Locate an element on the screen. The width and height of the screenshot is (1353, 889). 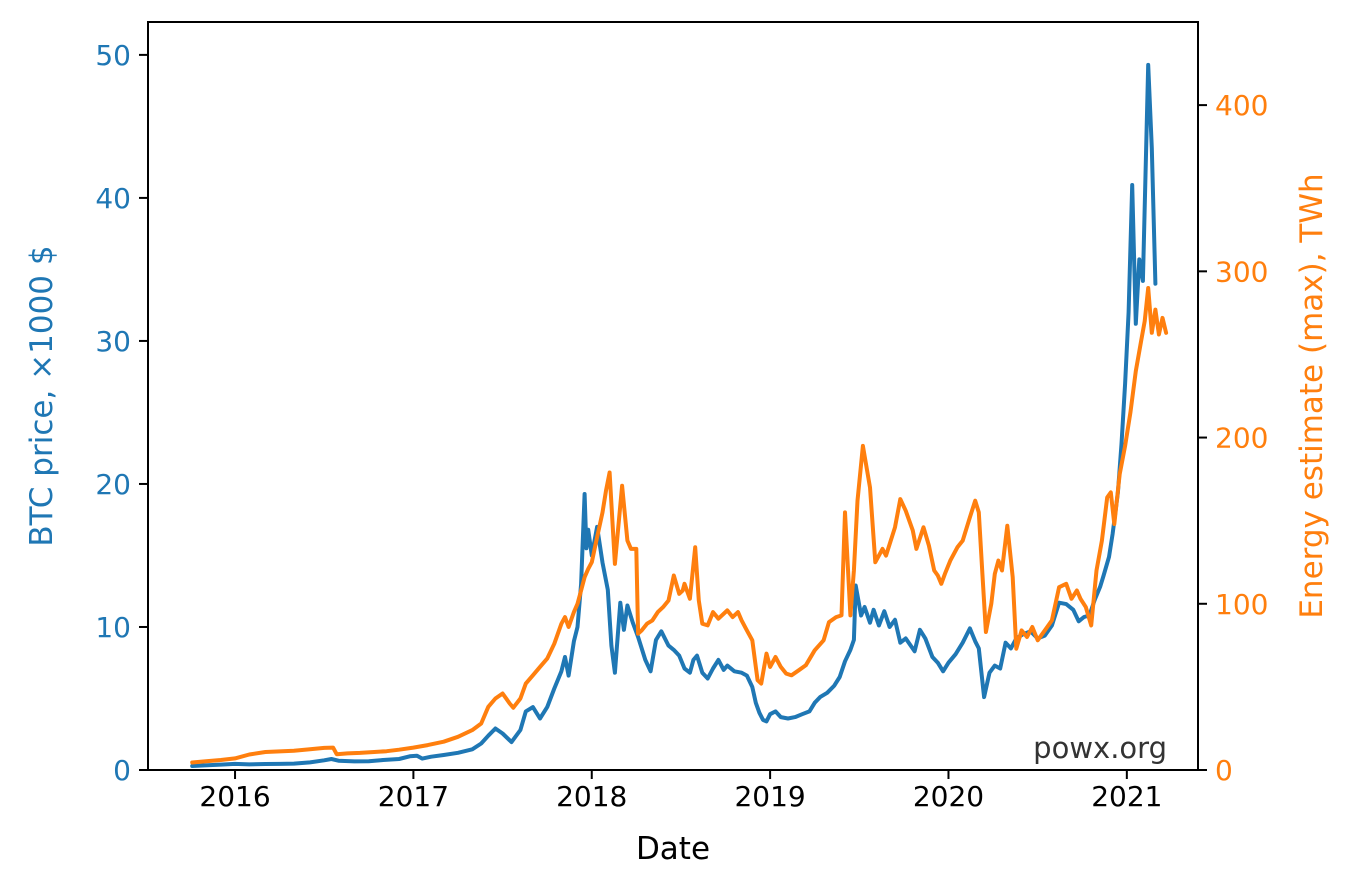
right-tick-label: 300 is located at coordinates (1241, 271).